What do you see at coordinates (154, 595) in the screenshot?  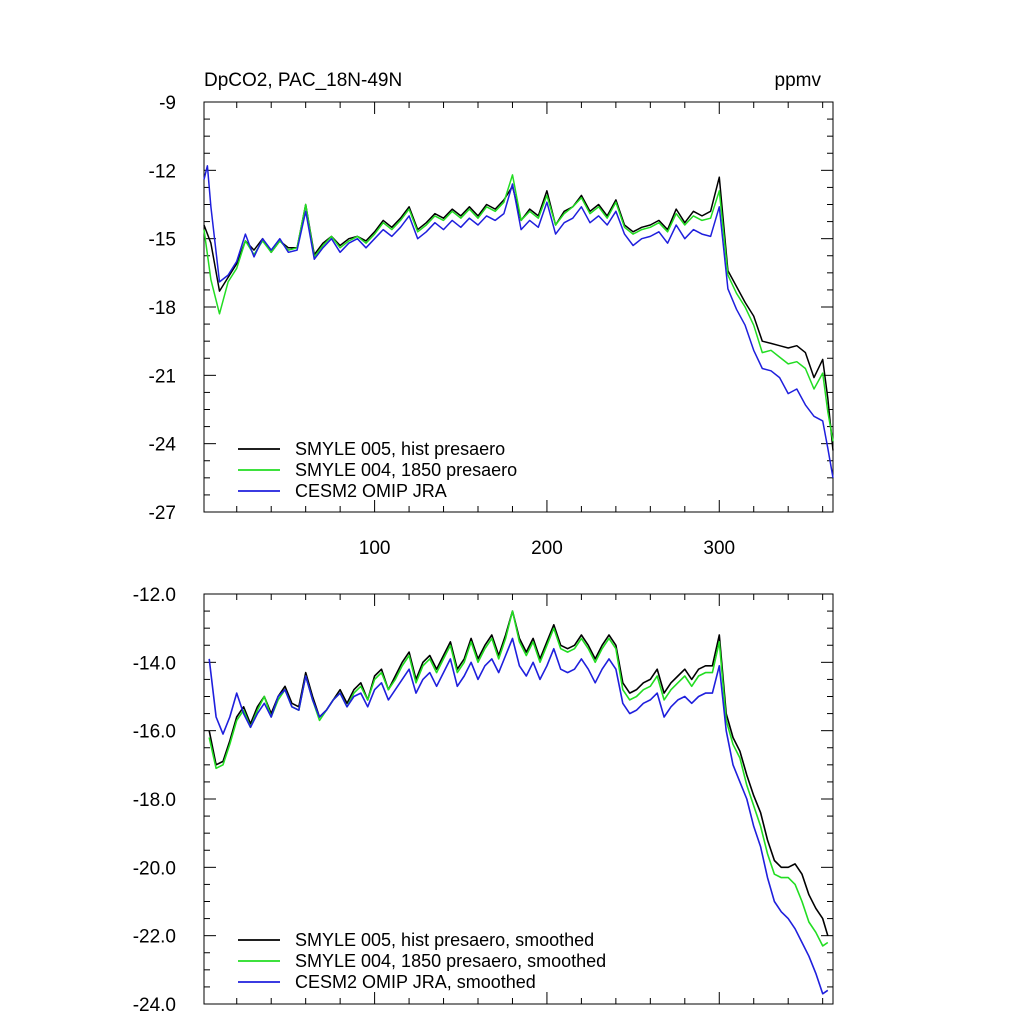 I see `y-tick-label: -12.0` at bounding box center [154, 595].